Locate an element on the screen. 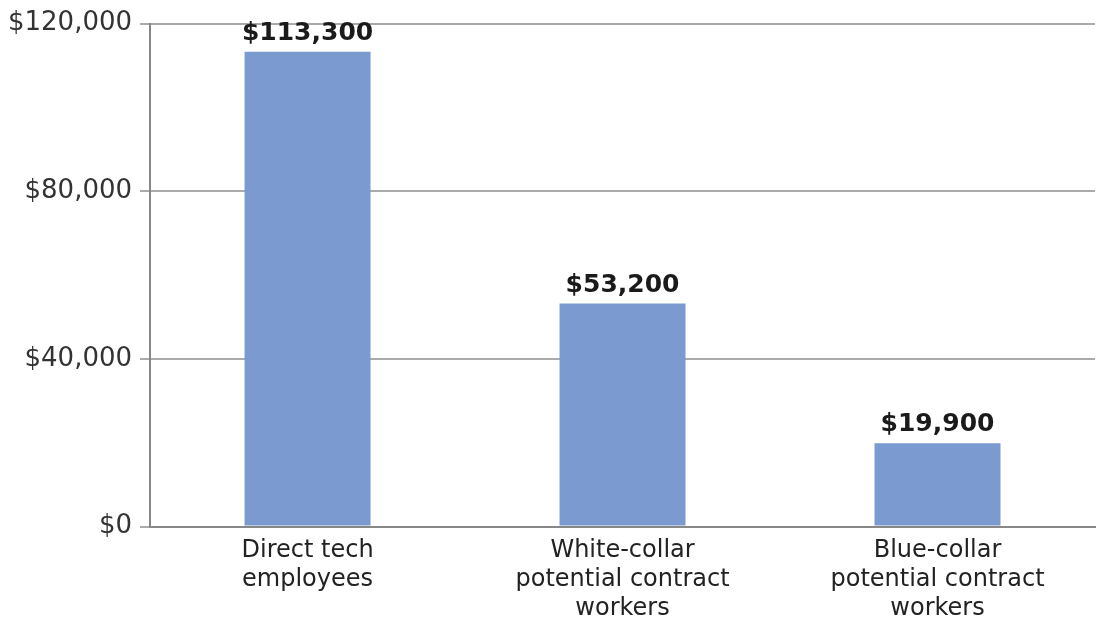 The height and width of the screenshot is (633, 1097). y-tick-label: $80,000 is located at coordinates (78, 189).